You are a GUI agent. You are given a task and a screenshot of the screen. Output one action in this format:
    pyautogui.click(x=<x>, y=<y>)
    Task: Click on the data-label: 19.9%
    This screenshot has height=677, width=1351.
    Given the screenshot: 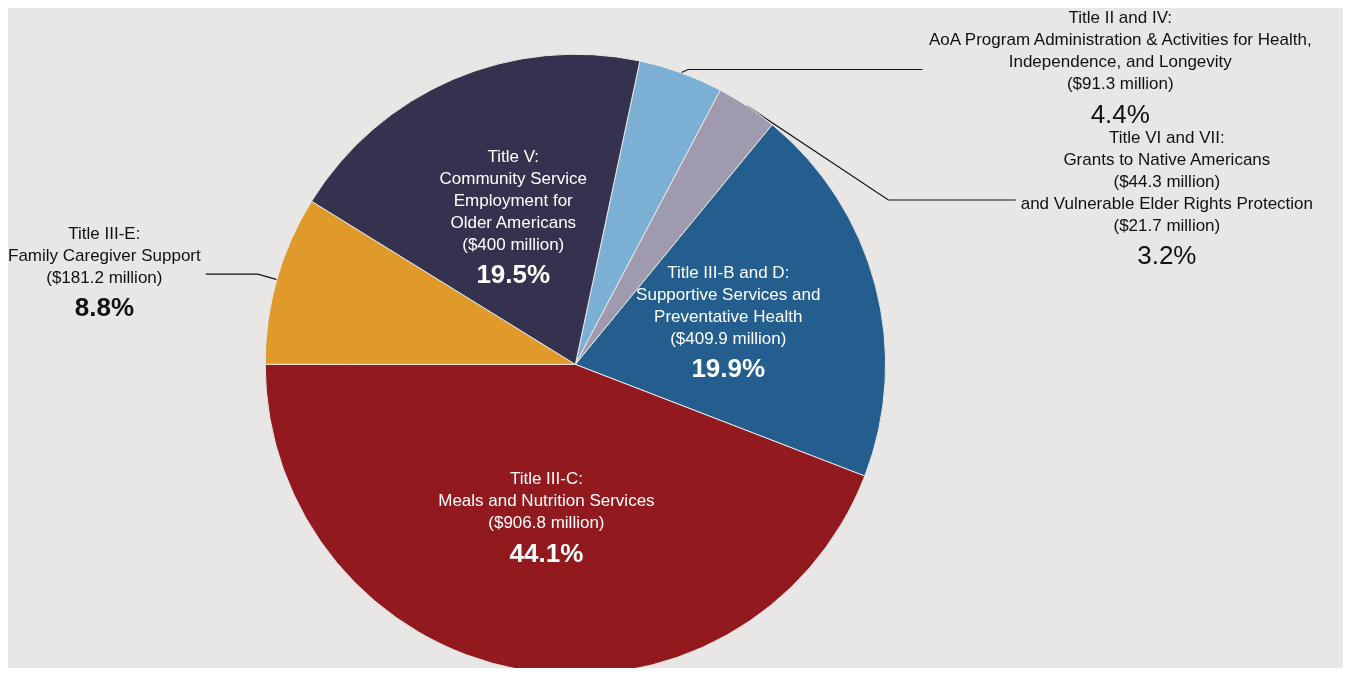 What is the action you would take?
    pyautogui.click(x=728, y=368)
    